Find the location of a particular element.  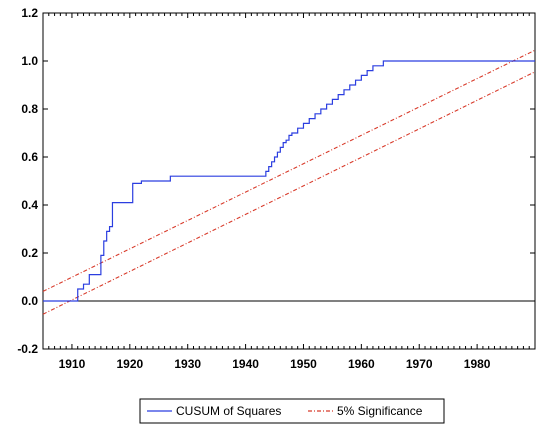

x-tick-label: 1930 is located at coordinates (187, 364).